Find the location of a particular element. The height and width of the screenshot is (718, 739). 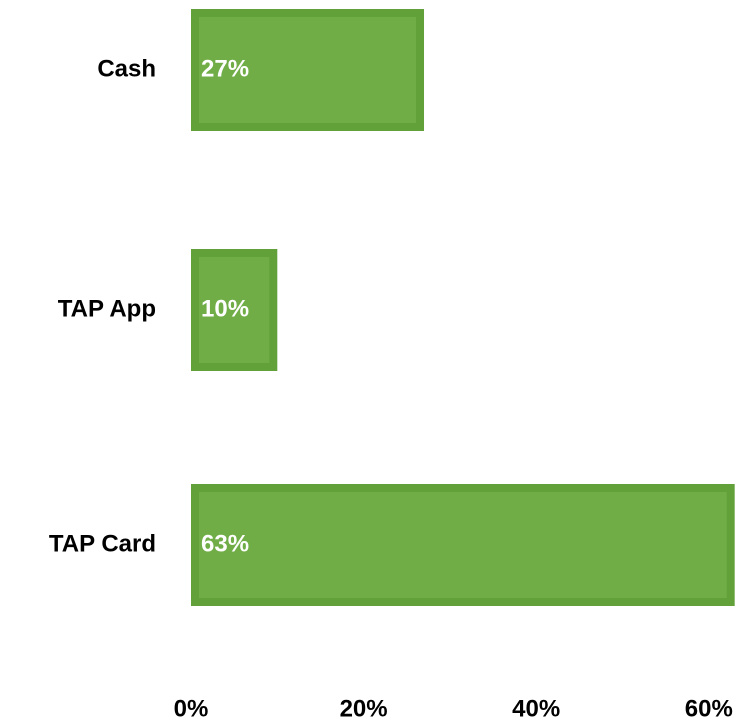

x-tick-label: 40% is located at coordinates (536, 706).